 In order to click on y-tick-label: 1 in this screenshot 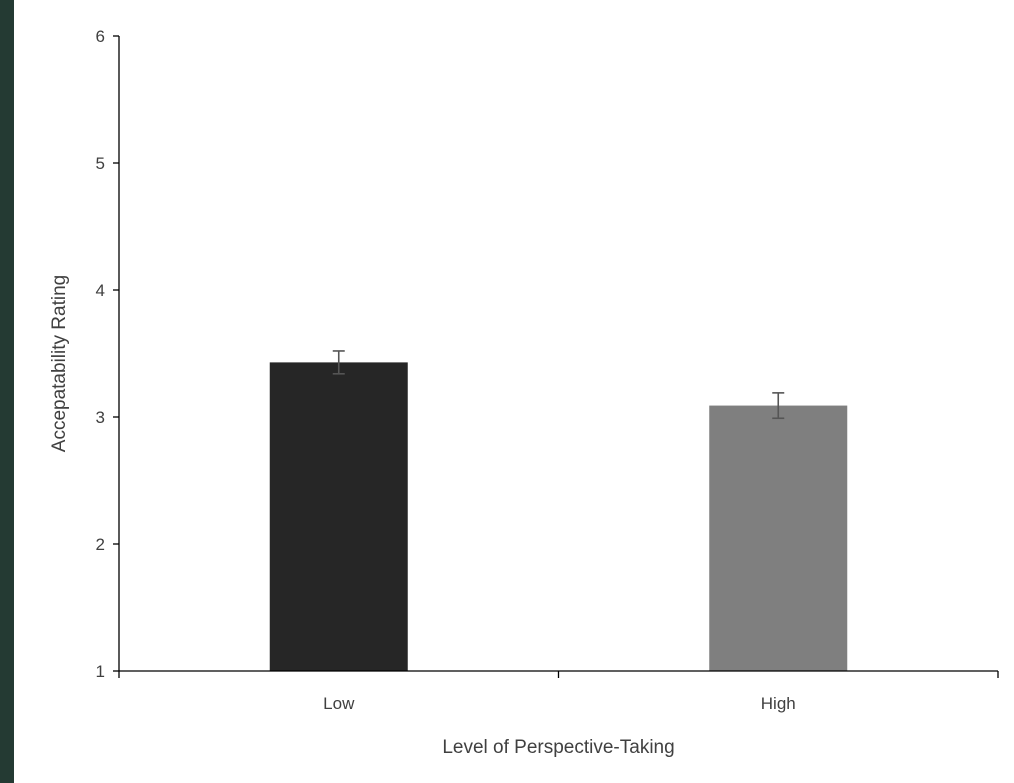, I will do `click(100, 671)`.